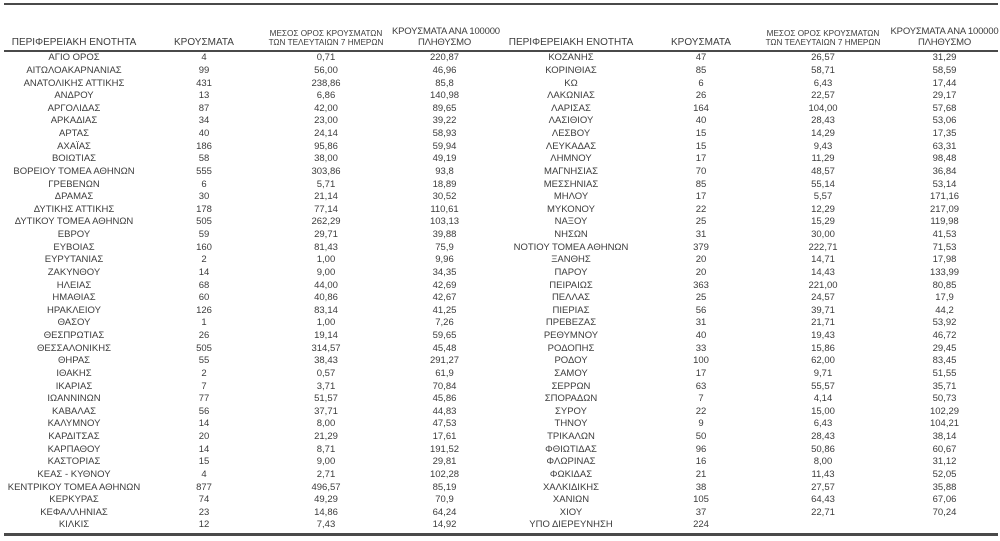 This screenshot has height=541, width=1000. I want to click on region-cell: ΣΑΜΟΥ, so click(571, 373).